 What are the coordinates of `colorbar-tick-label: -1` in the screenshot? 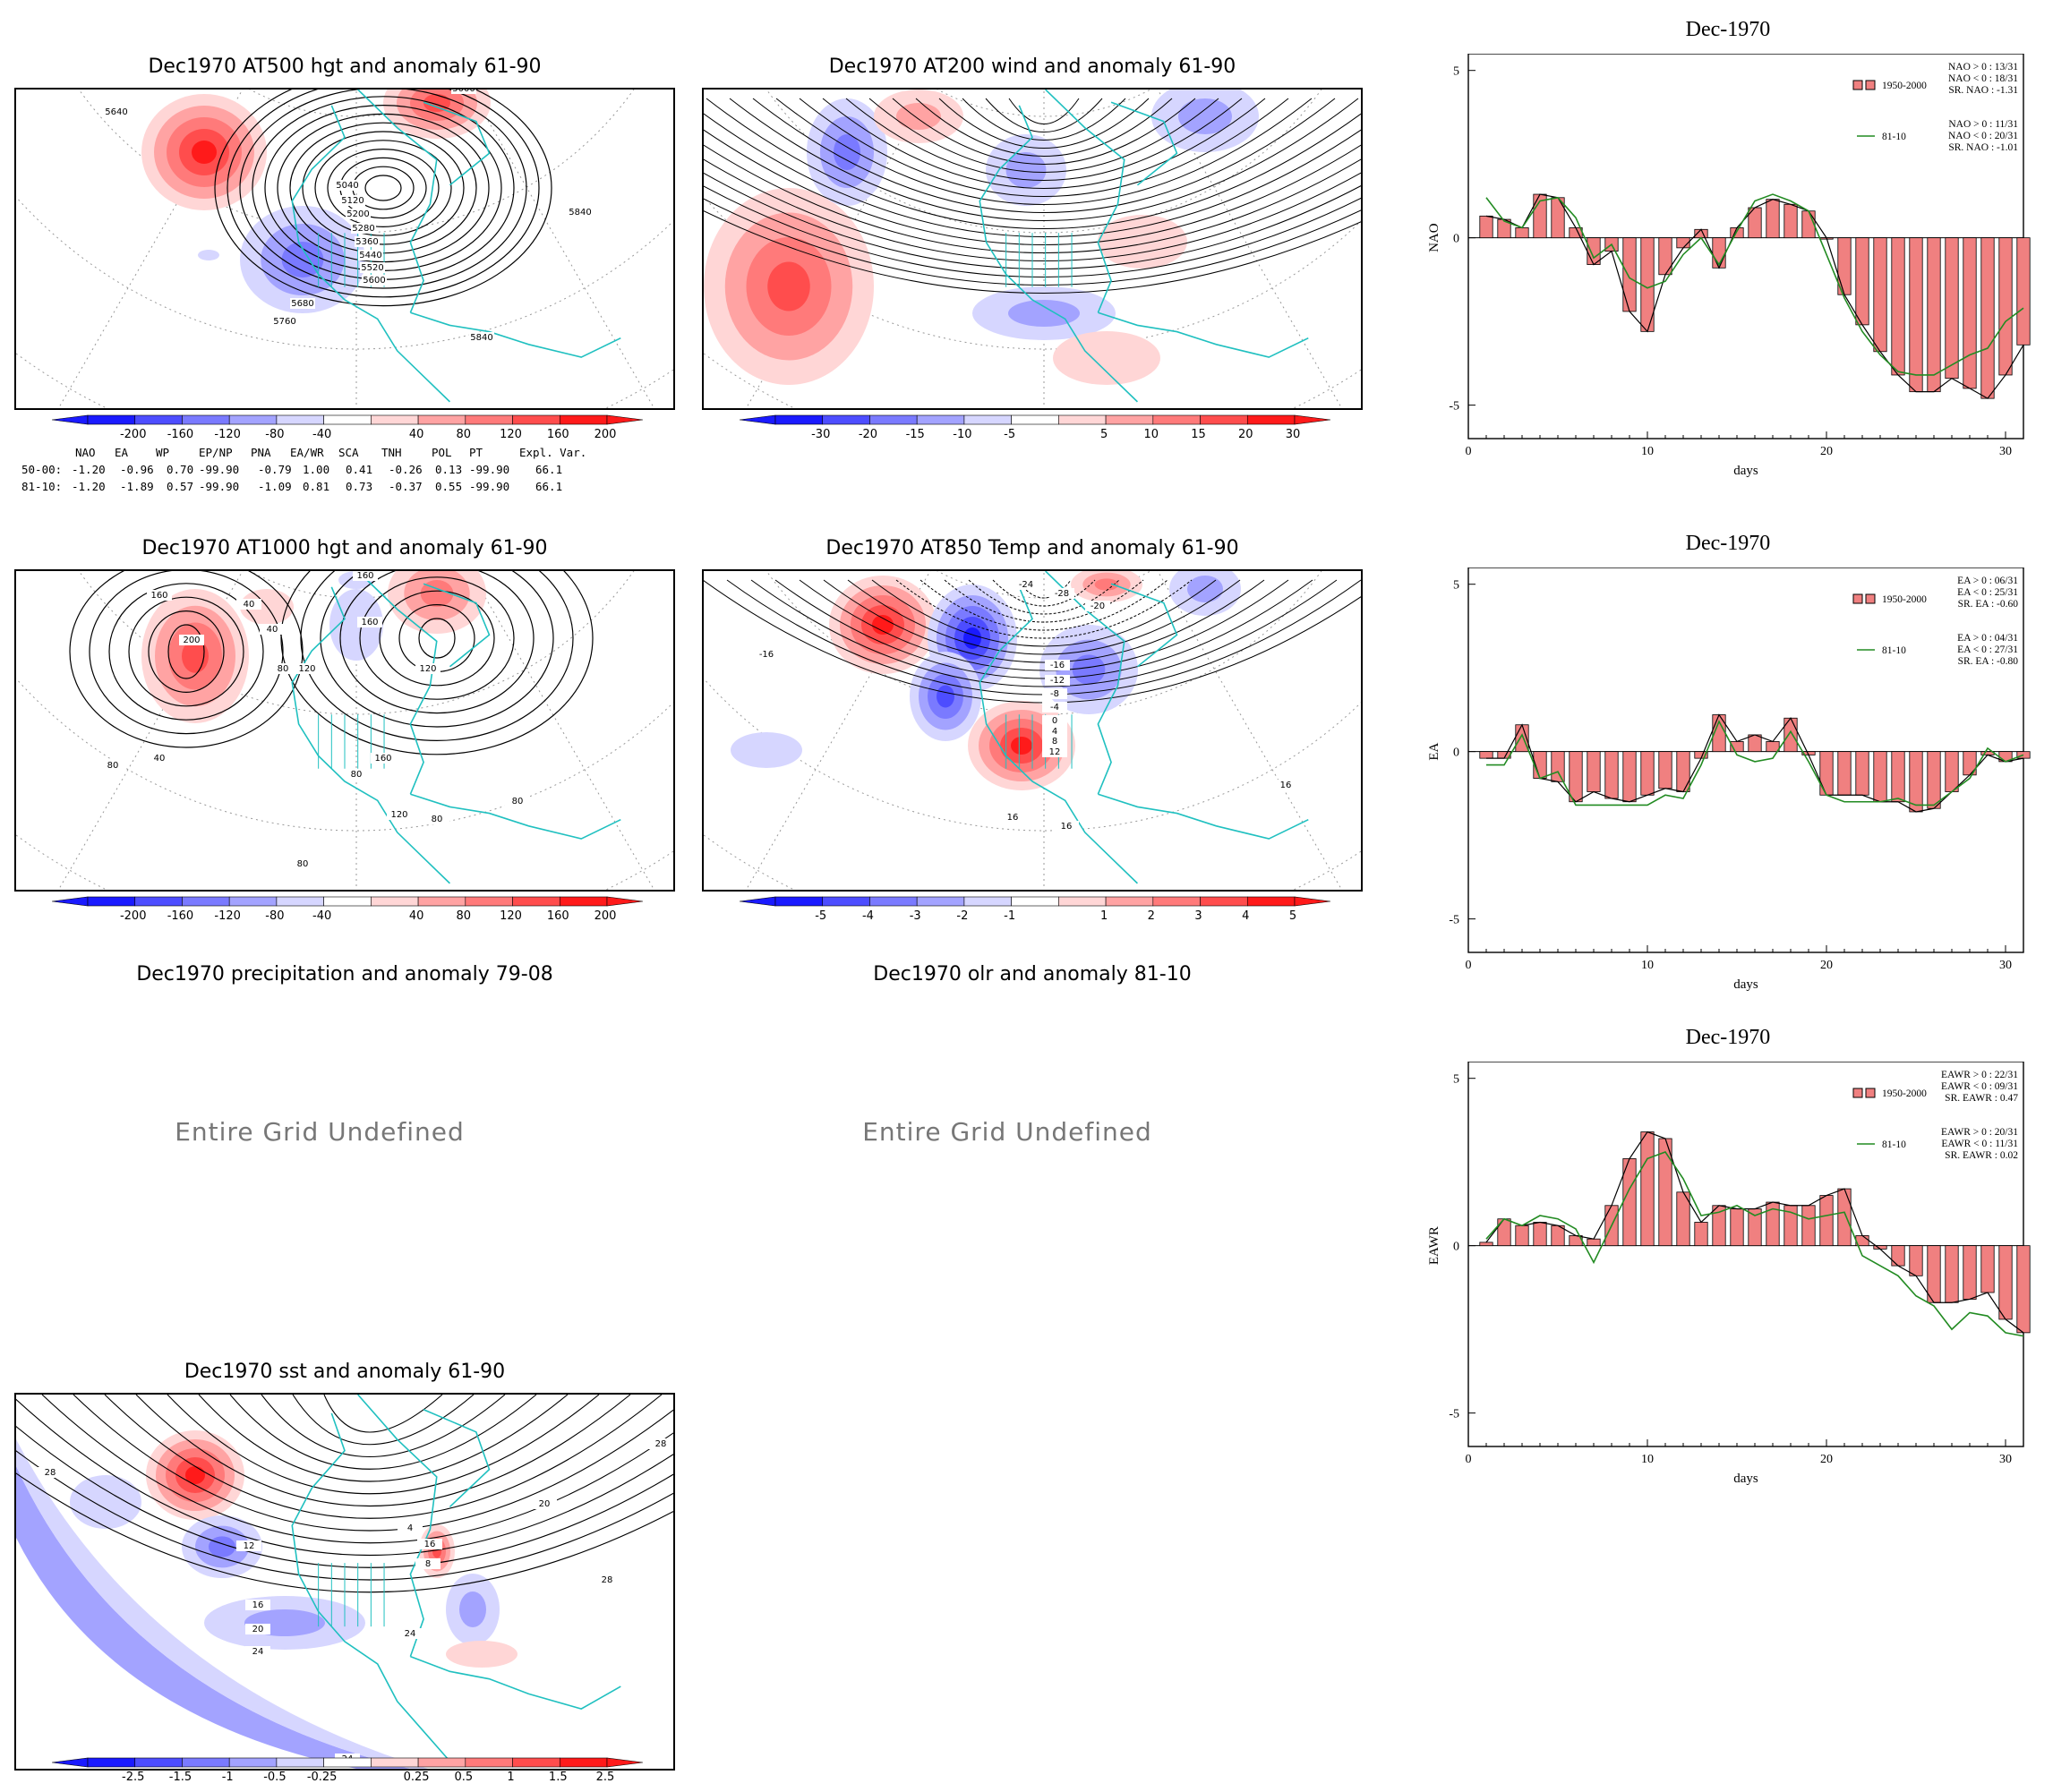 It's located at (1009, 916).